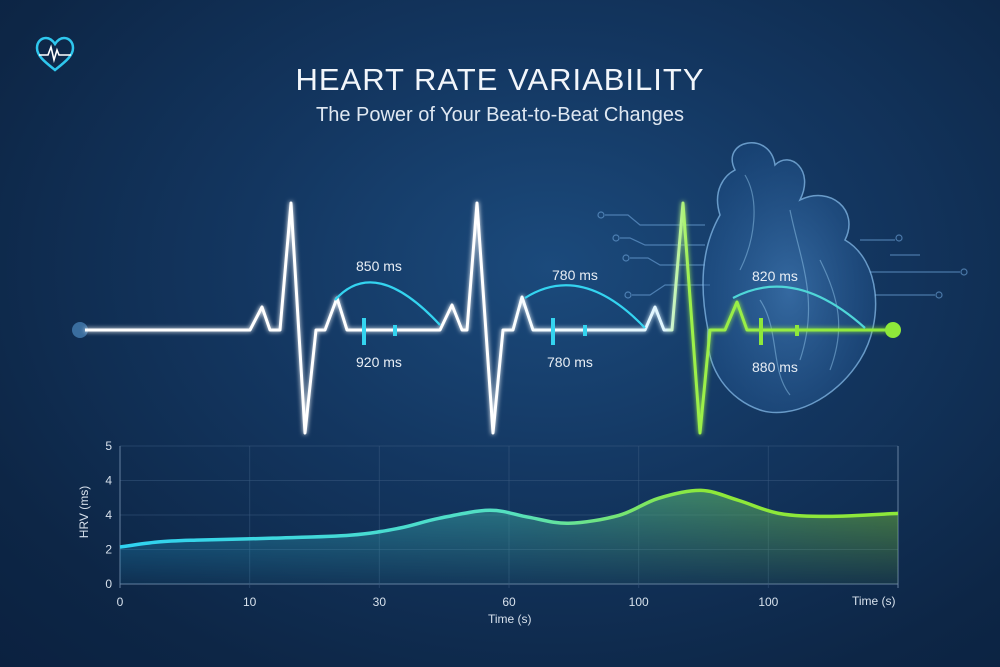 Image resolution: width=1000 pixels, height=667 pixels. Describe the element at coordinates (84, 512) in the screenshot. I see `y-axis-label: HRV (ms)` at that location.